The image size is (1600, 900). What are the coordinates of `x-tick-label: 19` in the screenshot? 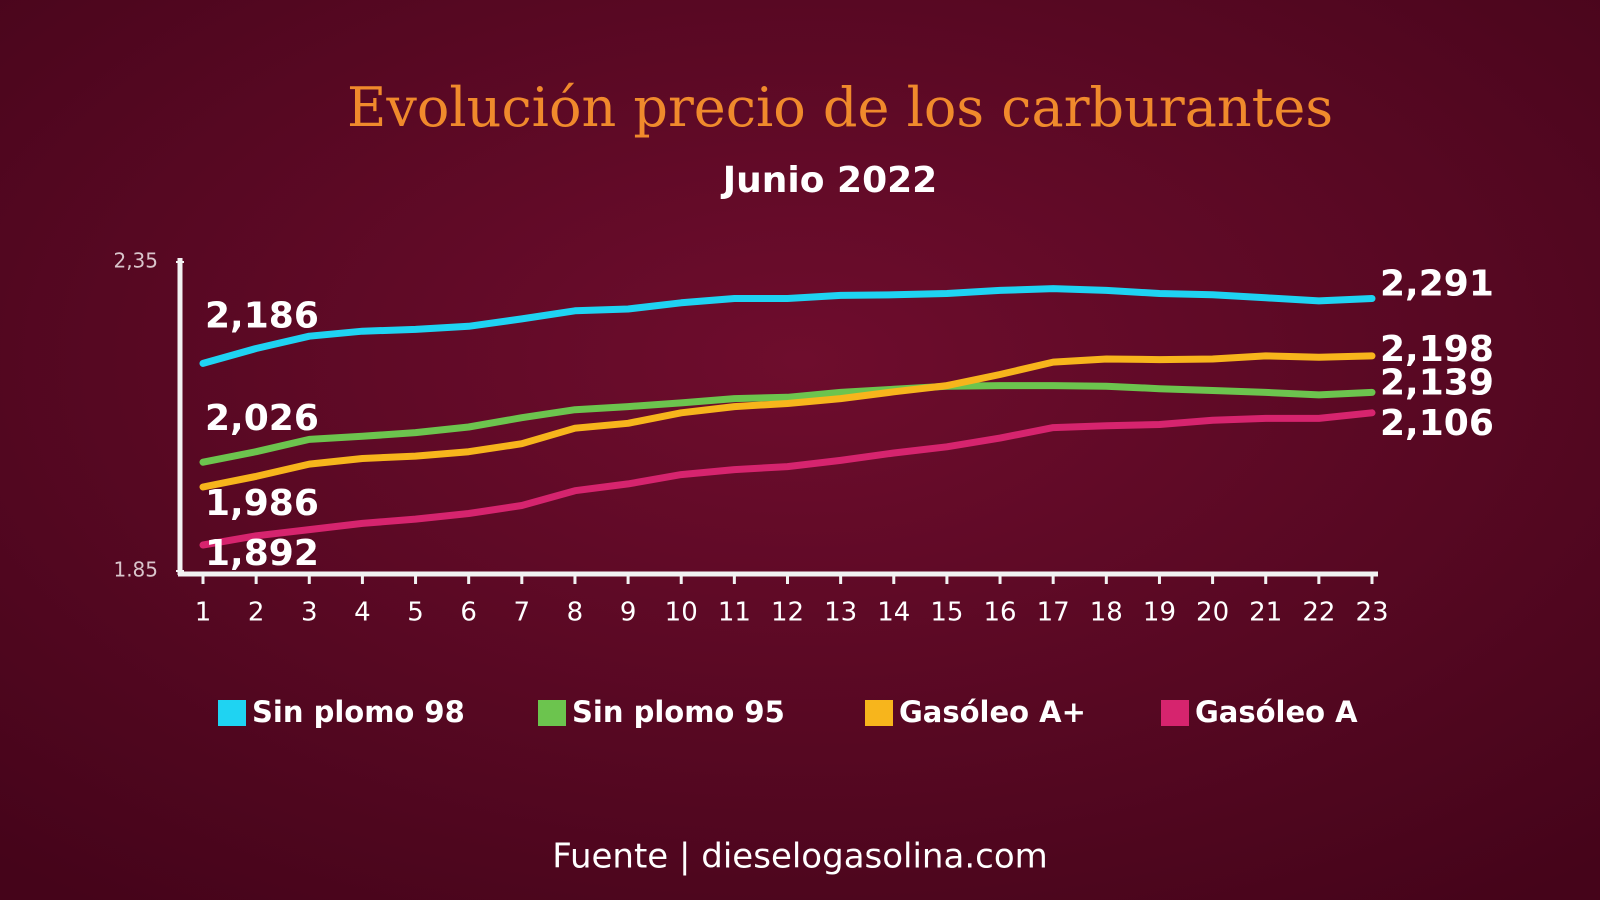 It's located at (1159, 613).